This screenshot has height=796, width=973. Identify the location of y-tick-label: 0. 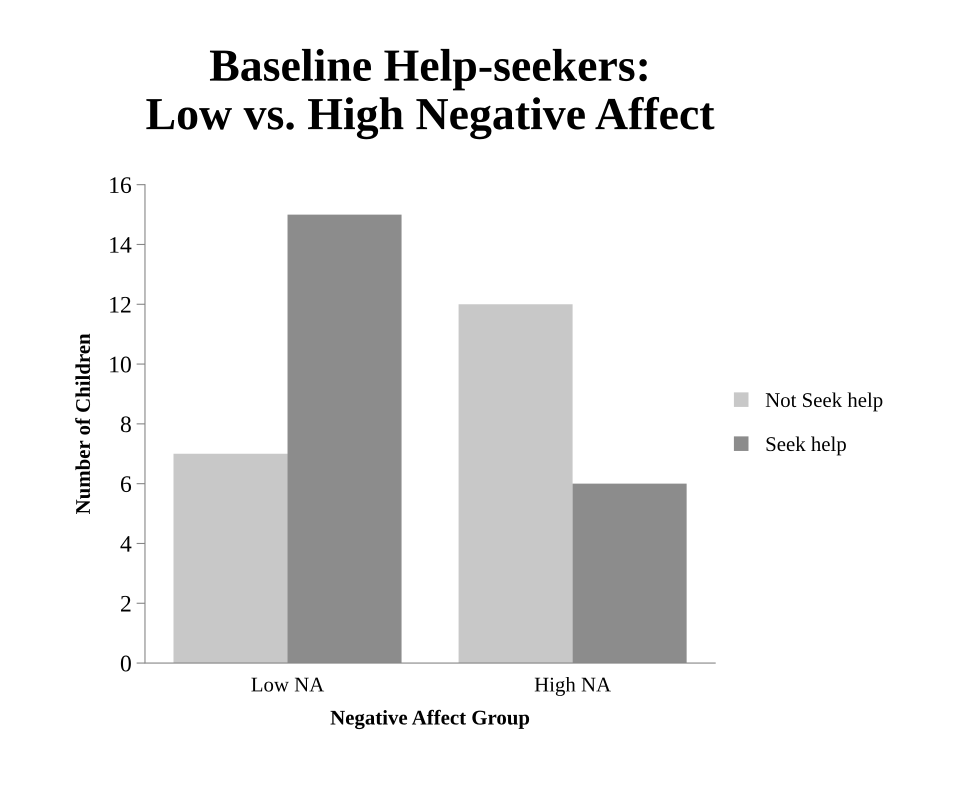
(125, 664).